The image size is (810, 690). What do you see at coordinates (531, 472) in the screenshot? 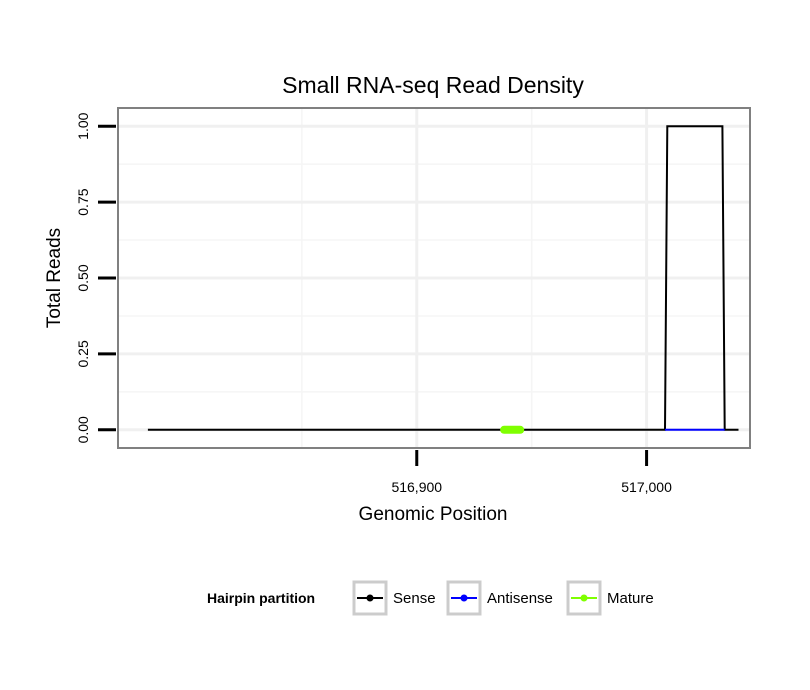
I see `x-axis: 516,900 517,000` at bounding box center [531, 472].